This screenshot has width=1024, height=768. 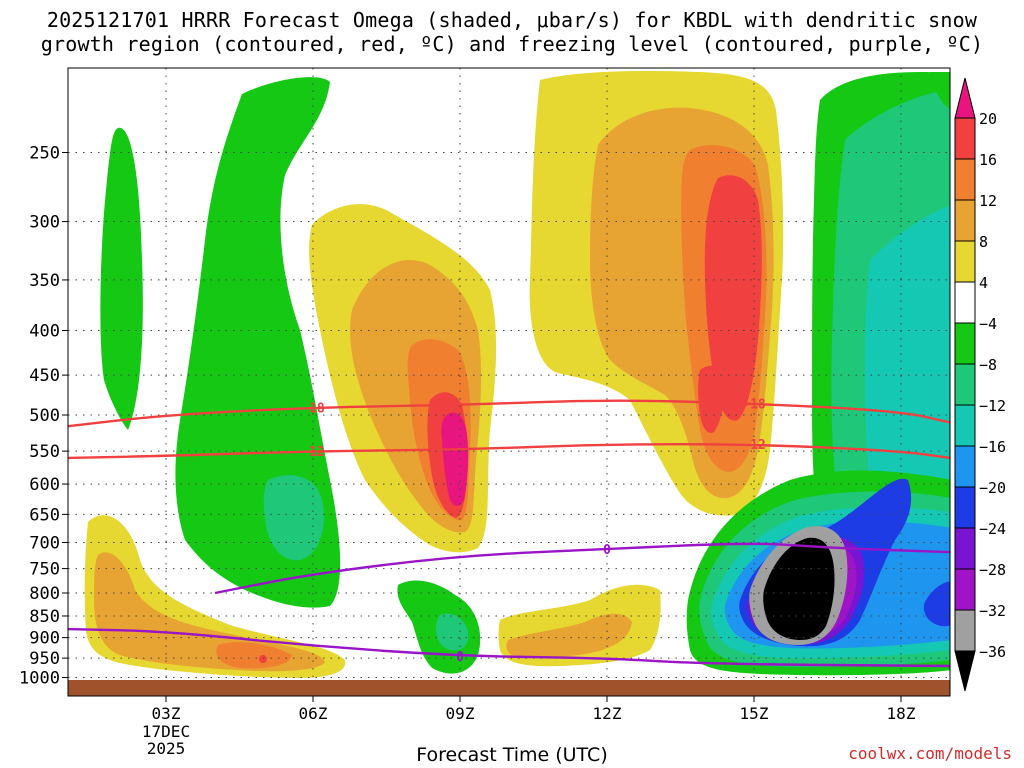 I want to click on y-tick-label: 400, so click(x=44, y=332).